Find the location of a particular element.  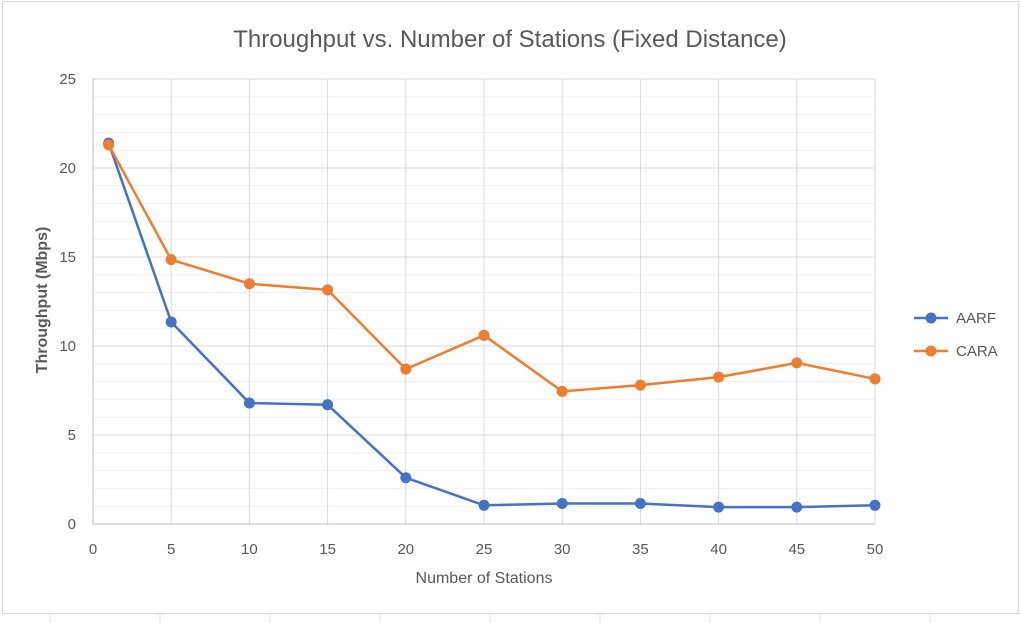

x-tick-label: 50 is located at coordinates (875, 549).